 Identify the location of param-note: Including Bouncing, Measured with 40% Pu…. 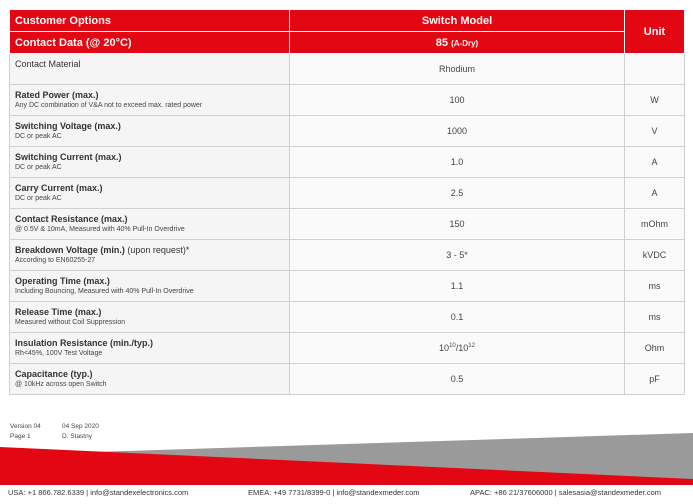
(104, 291).